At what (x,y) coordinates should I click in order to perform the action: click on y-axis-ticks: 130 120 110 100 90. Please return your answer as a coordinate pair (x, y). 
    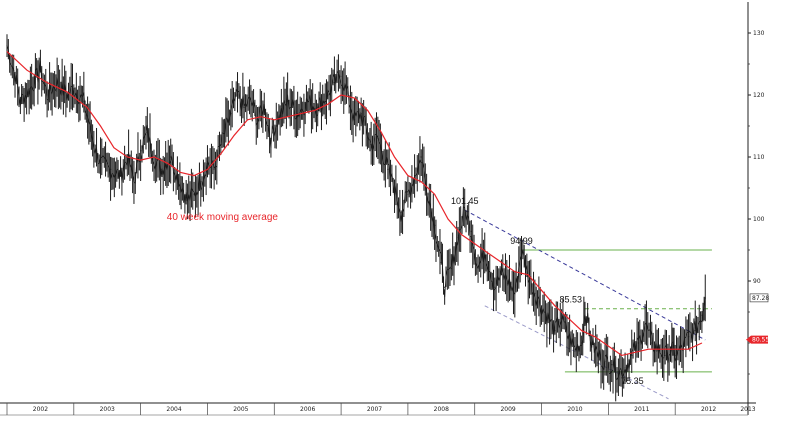
    Looking at the image, I should click on (756, 202).